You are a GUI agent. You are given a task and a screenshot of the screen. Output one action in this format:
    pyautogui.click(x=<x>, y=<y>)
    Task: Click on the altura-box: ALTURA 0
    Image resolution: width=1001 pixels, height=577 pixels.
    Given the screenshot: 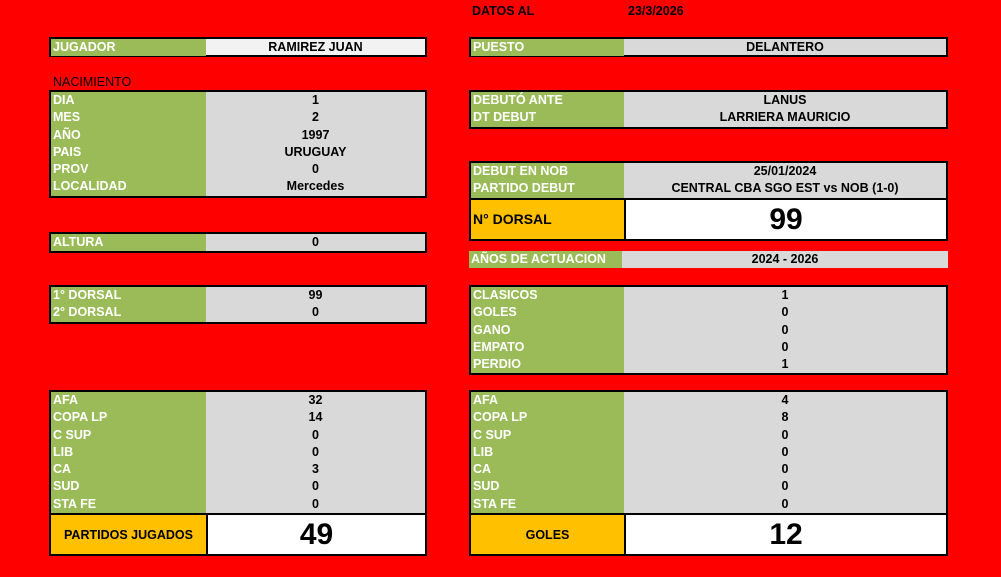 What is the action you would take?
    pyautogui.click(x=238, y=243)
    